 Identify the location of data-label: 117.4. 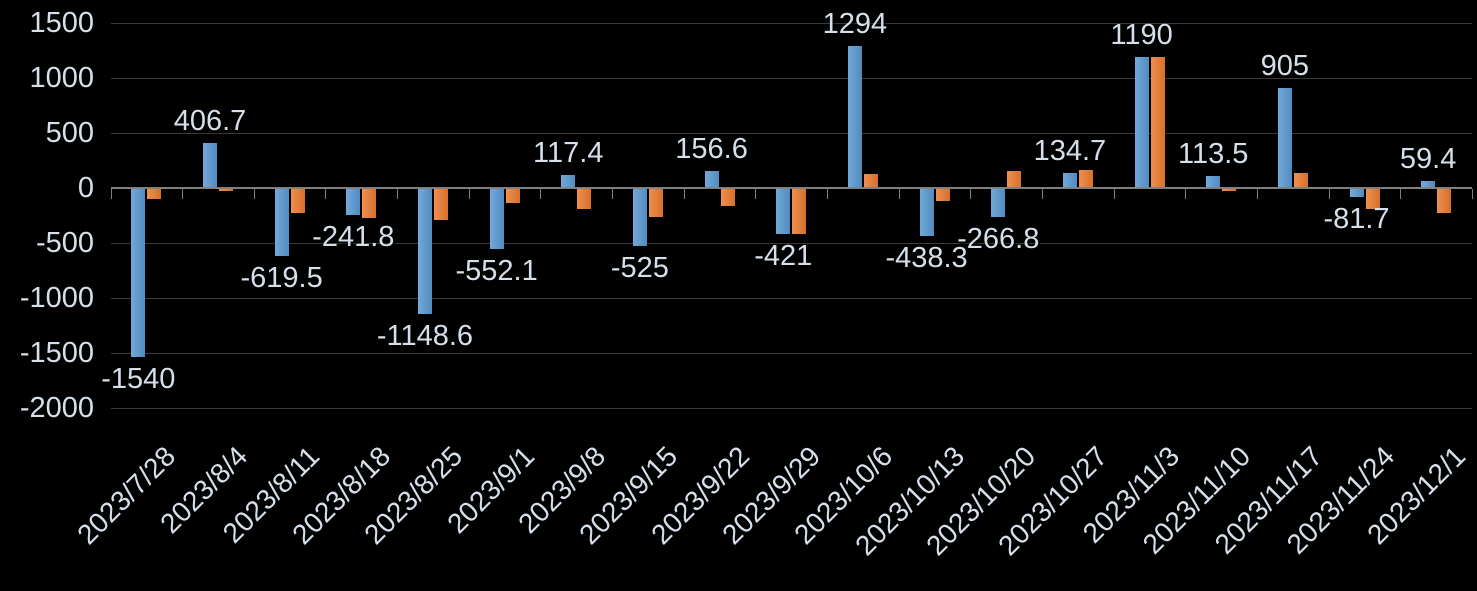
(568, 153).